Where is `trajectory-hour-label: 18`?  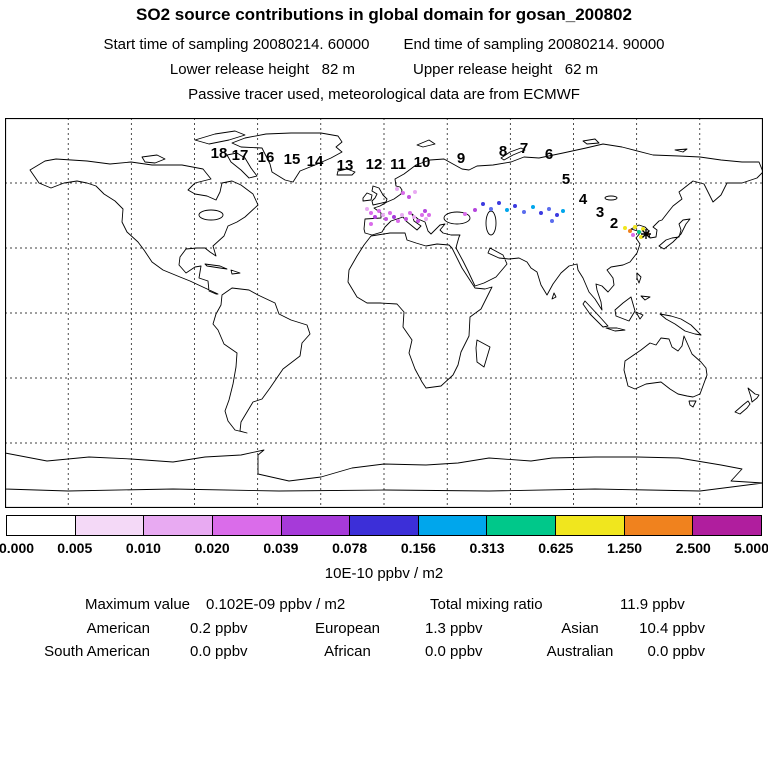
trajectory-hour-label: 18 is located at coordinates (219, 153).